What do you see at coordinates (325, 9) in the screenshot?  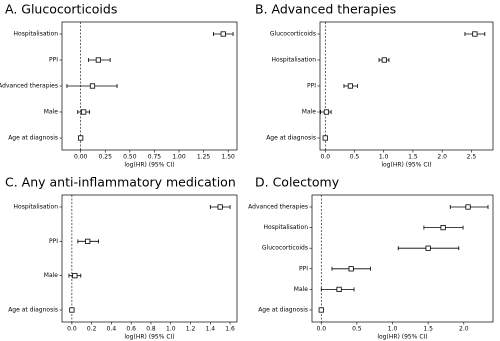 I see `panel-title: B. Advanced therapies` at bounding box center [325, 9].